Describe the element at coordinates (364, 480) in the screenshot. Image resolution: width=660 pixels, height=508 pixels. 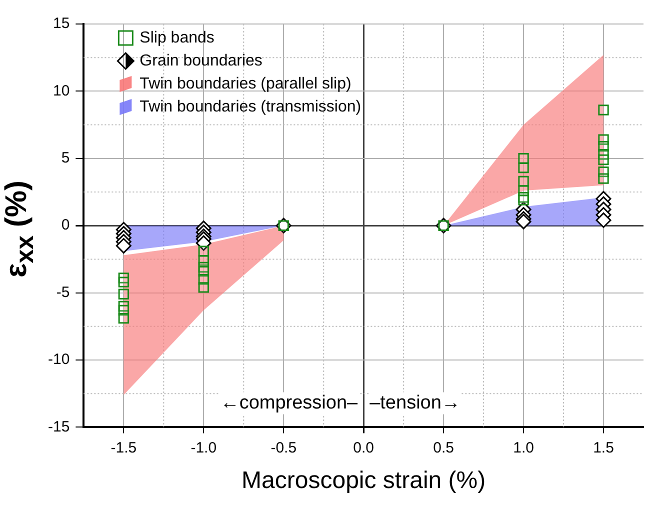
I see `x-axis-title: Macroscopic strain (%)` at that location.